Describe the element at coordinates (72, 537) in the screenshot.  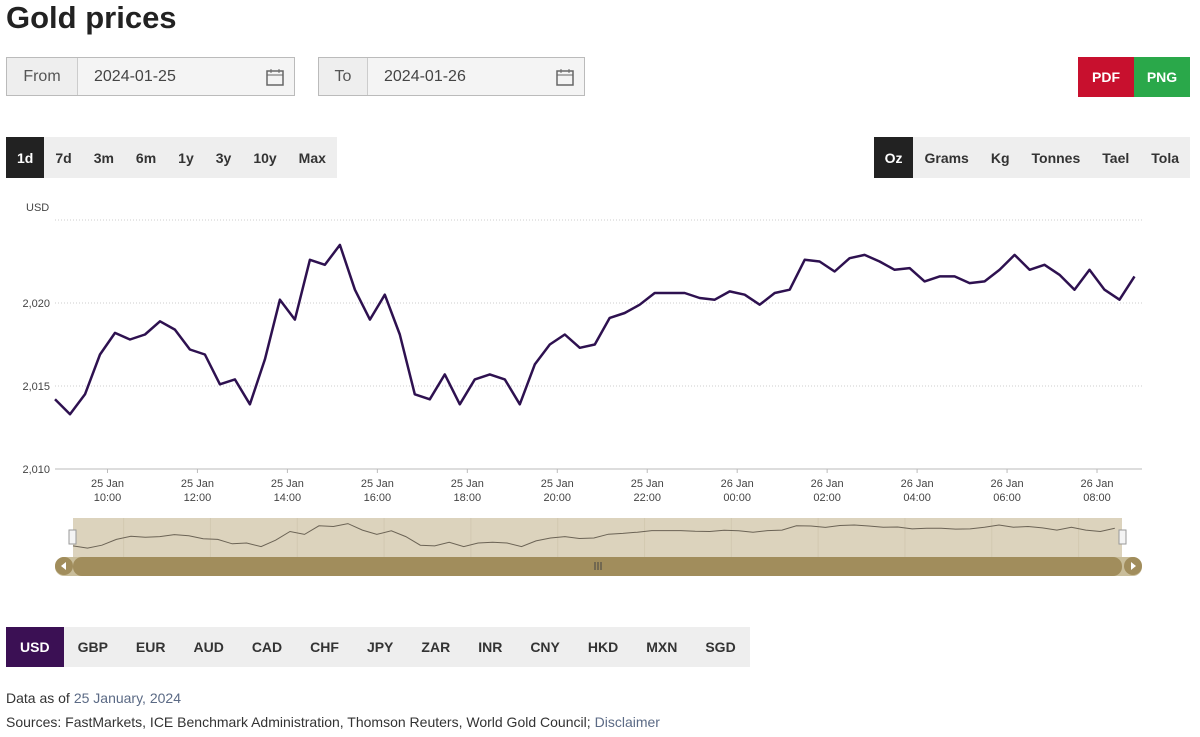
I see `handle-left` at that location.